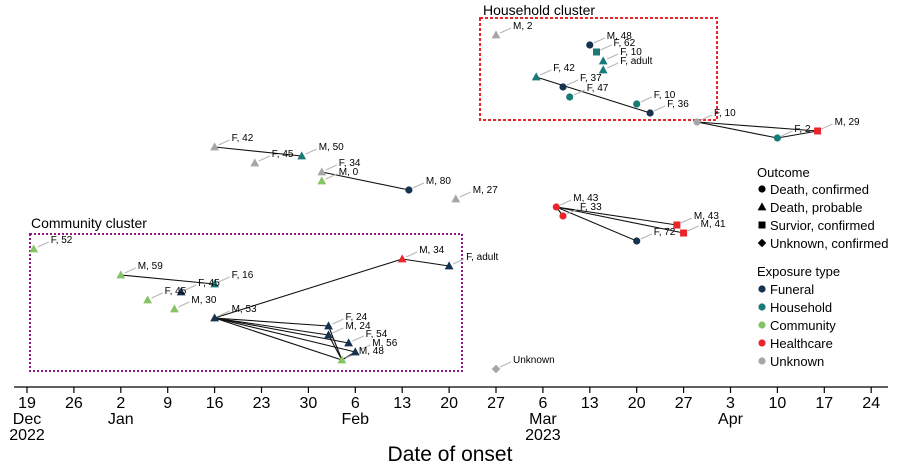 Image resolution: width=900 pixels, height=466 pixels. I want to click on x-axis-title: Date of onset, so click(450, 454).